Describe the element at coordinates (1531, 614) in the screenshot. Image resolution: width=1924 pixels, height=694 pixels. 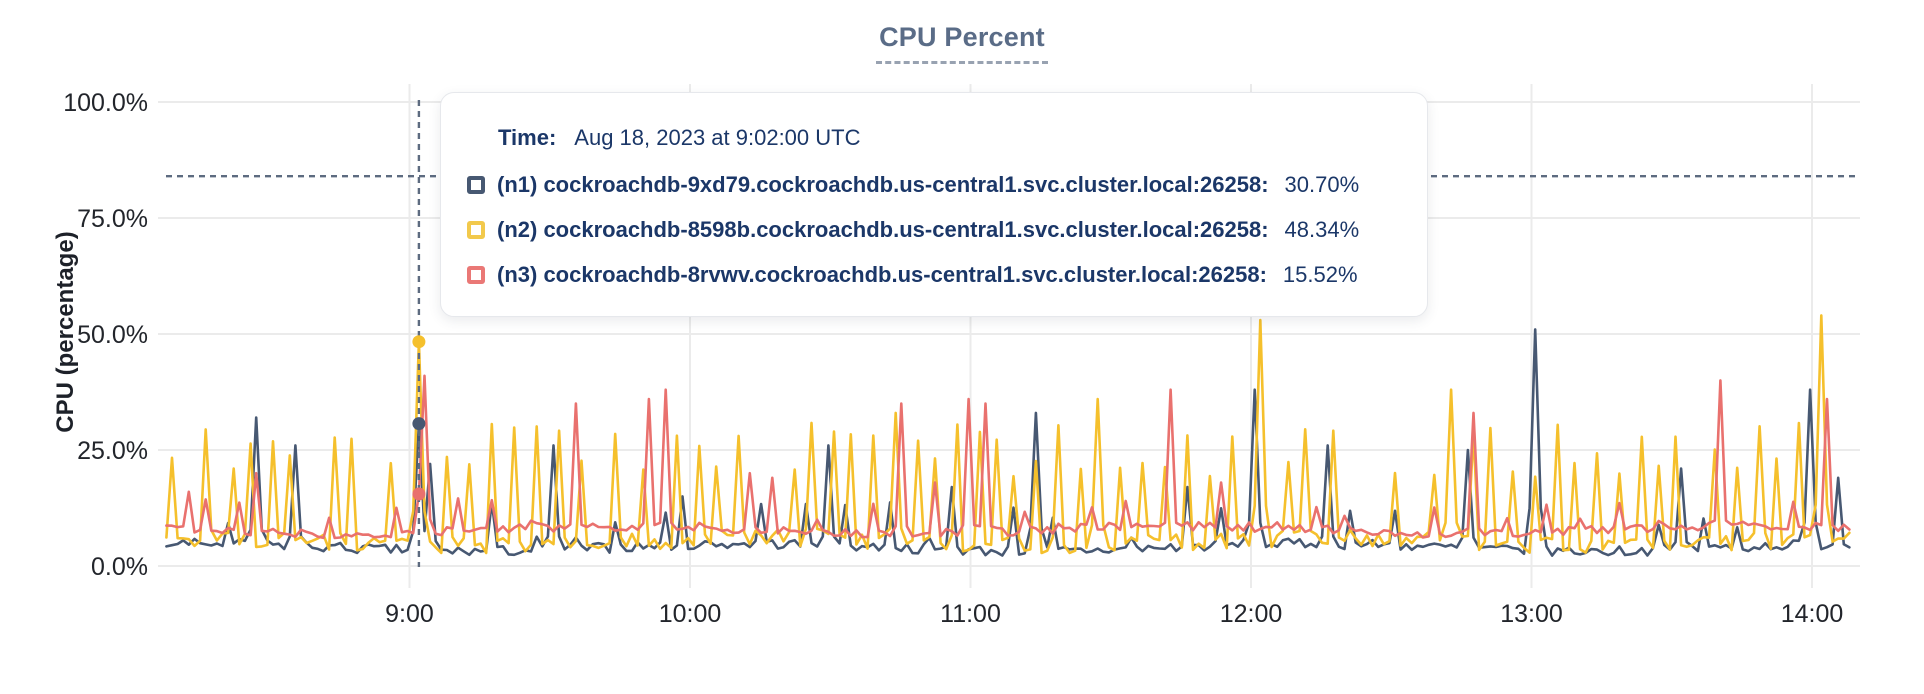
I see `svg-text: 13:00` at that location.